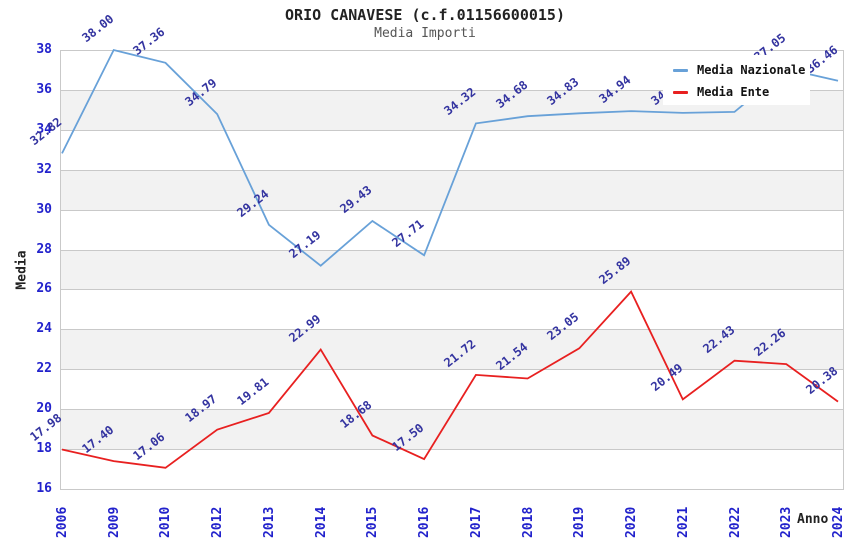  What do you see at coordinates (44, 289) in the screenshot?
I see `y-tick-label: 26` at bounding box center [44, 289].